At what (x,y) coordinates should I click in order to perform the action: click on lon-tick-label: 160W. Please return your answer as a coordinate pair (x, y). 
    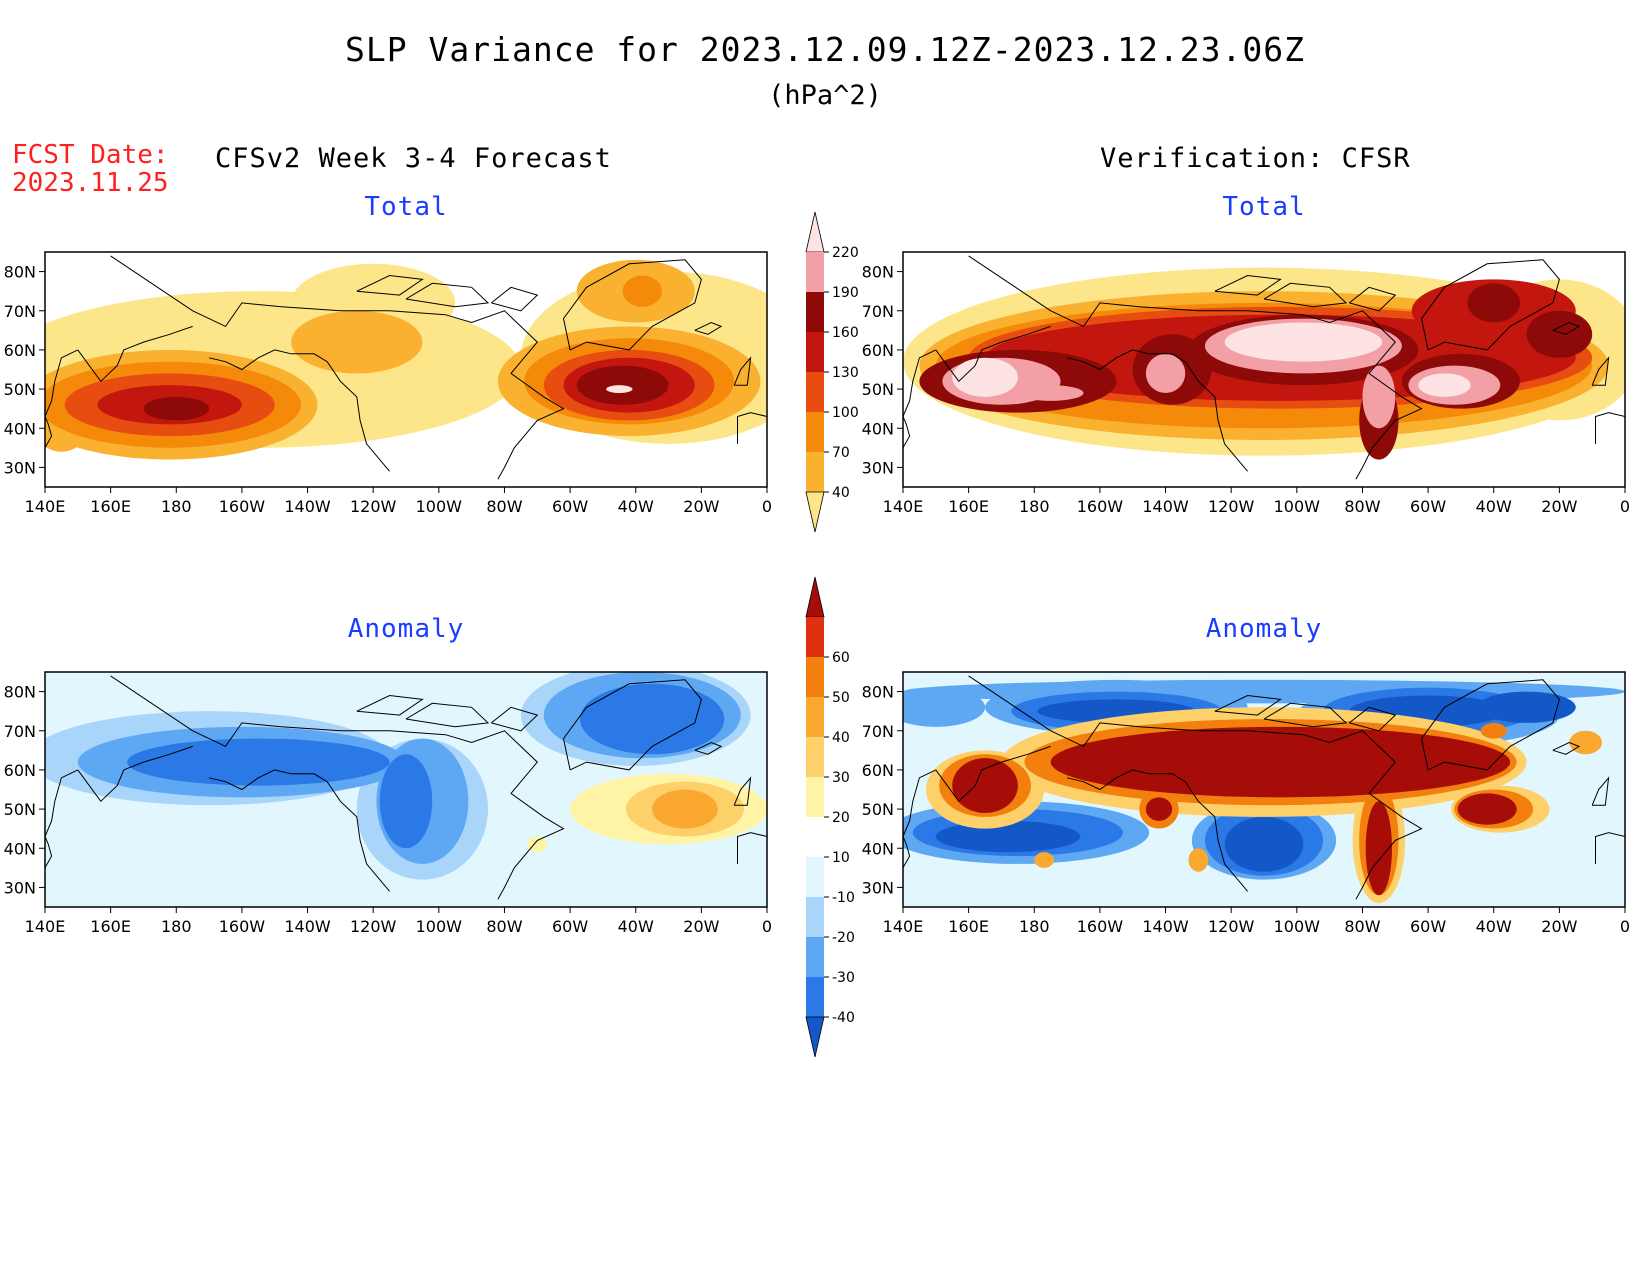
    Looking at the image, I should click on (1100, 926).